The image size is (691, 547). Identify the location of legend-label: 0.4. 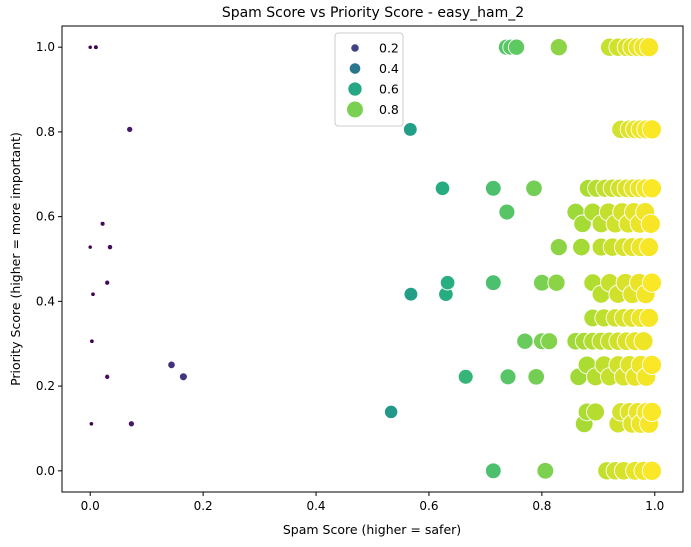
(389, 68).